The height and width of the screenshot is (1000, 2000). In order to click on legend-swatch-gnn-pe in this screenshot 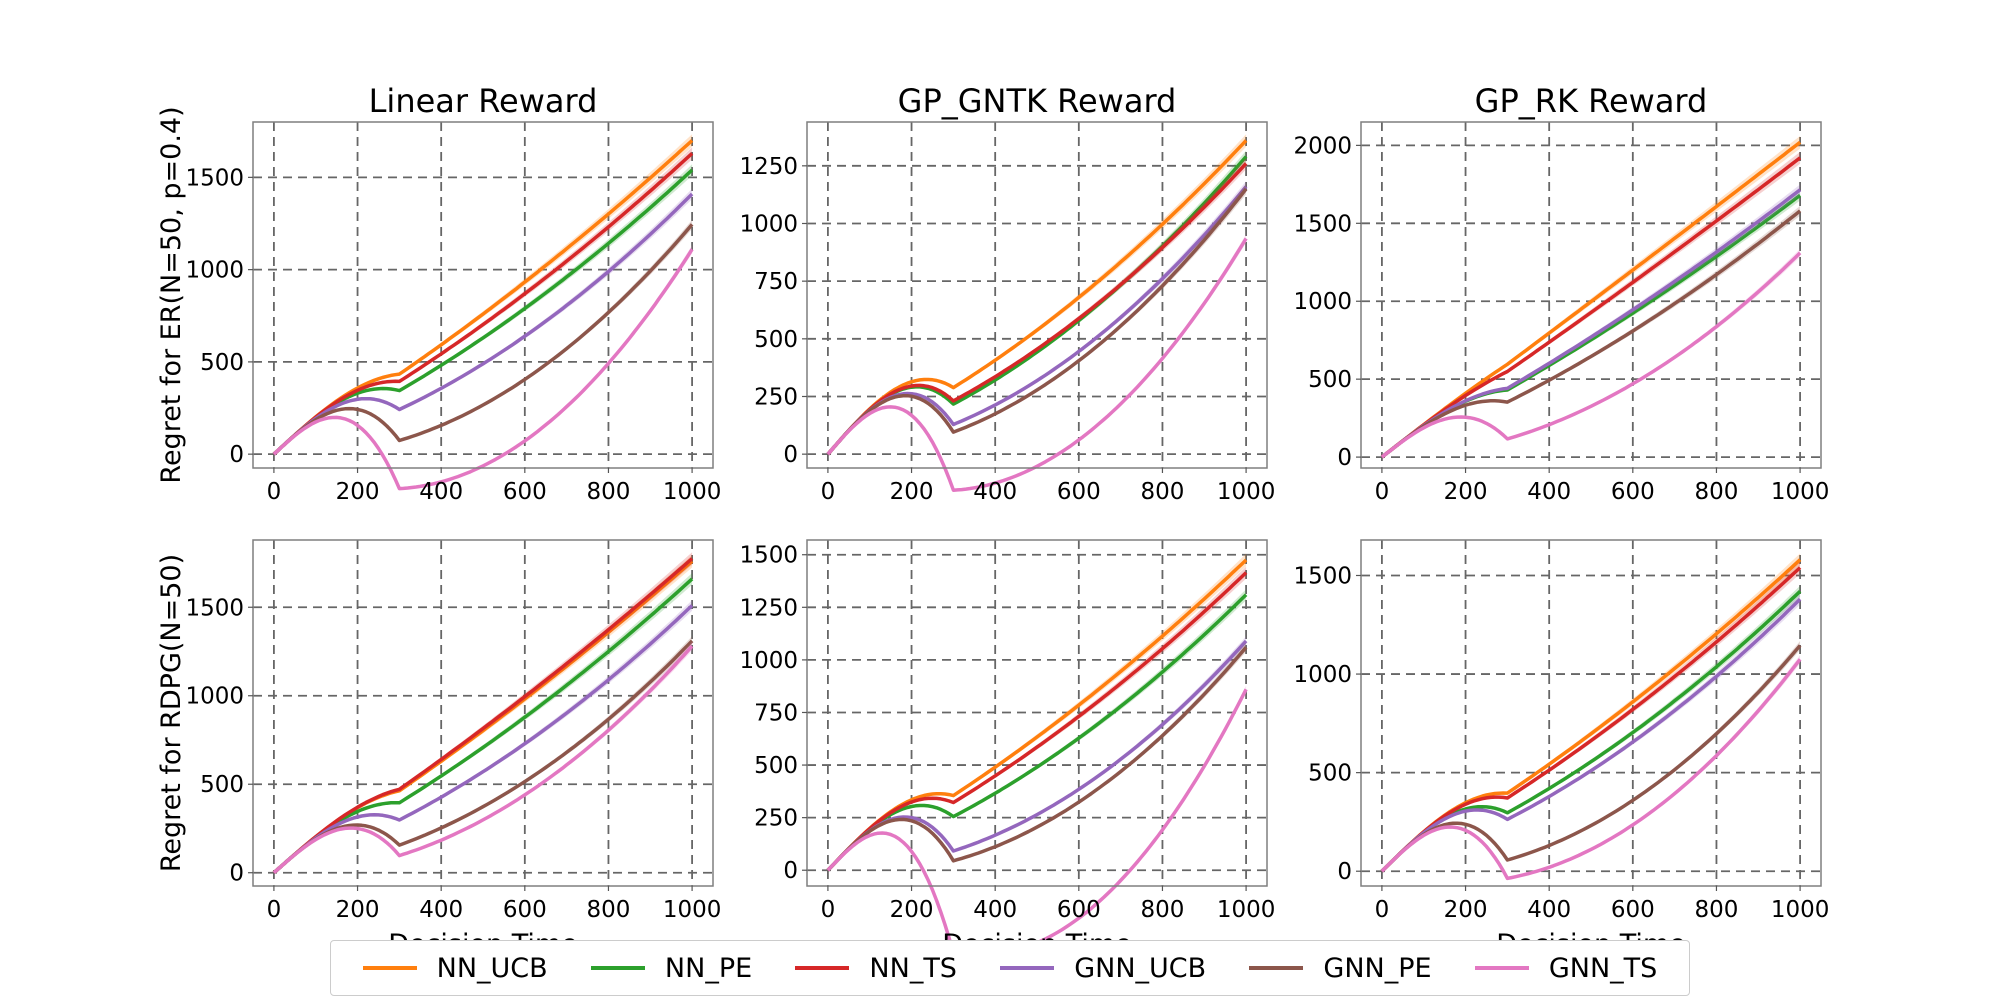, I will do `click(1276, 968)`.